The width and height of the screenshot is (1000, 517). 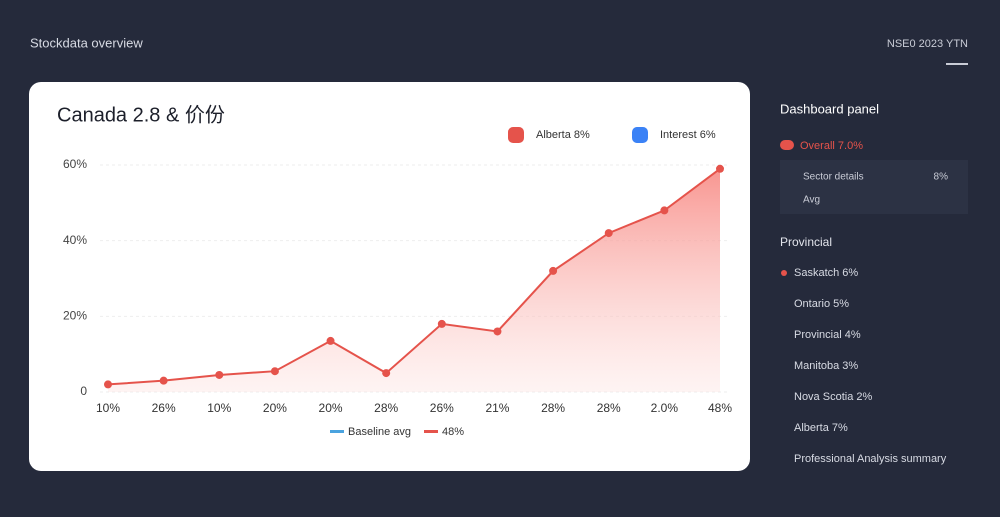 I want to click on y-tick-label: 0, so click(x=83, y=391).